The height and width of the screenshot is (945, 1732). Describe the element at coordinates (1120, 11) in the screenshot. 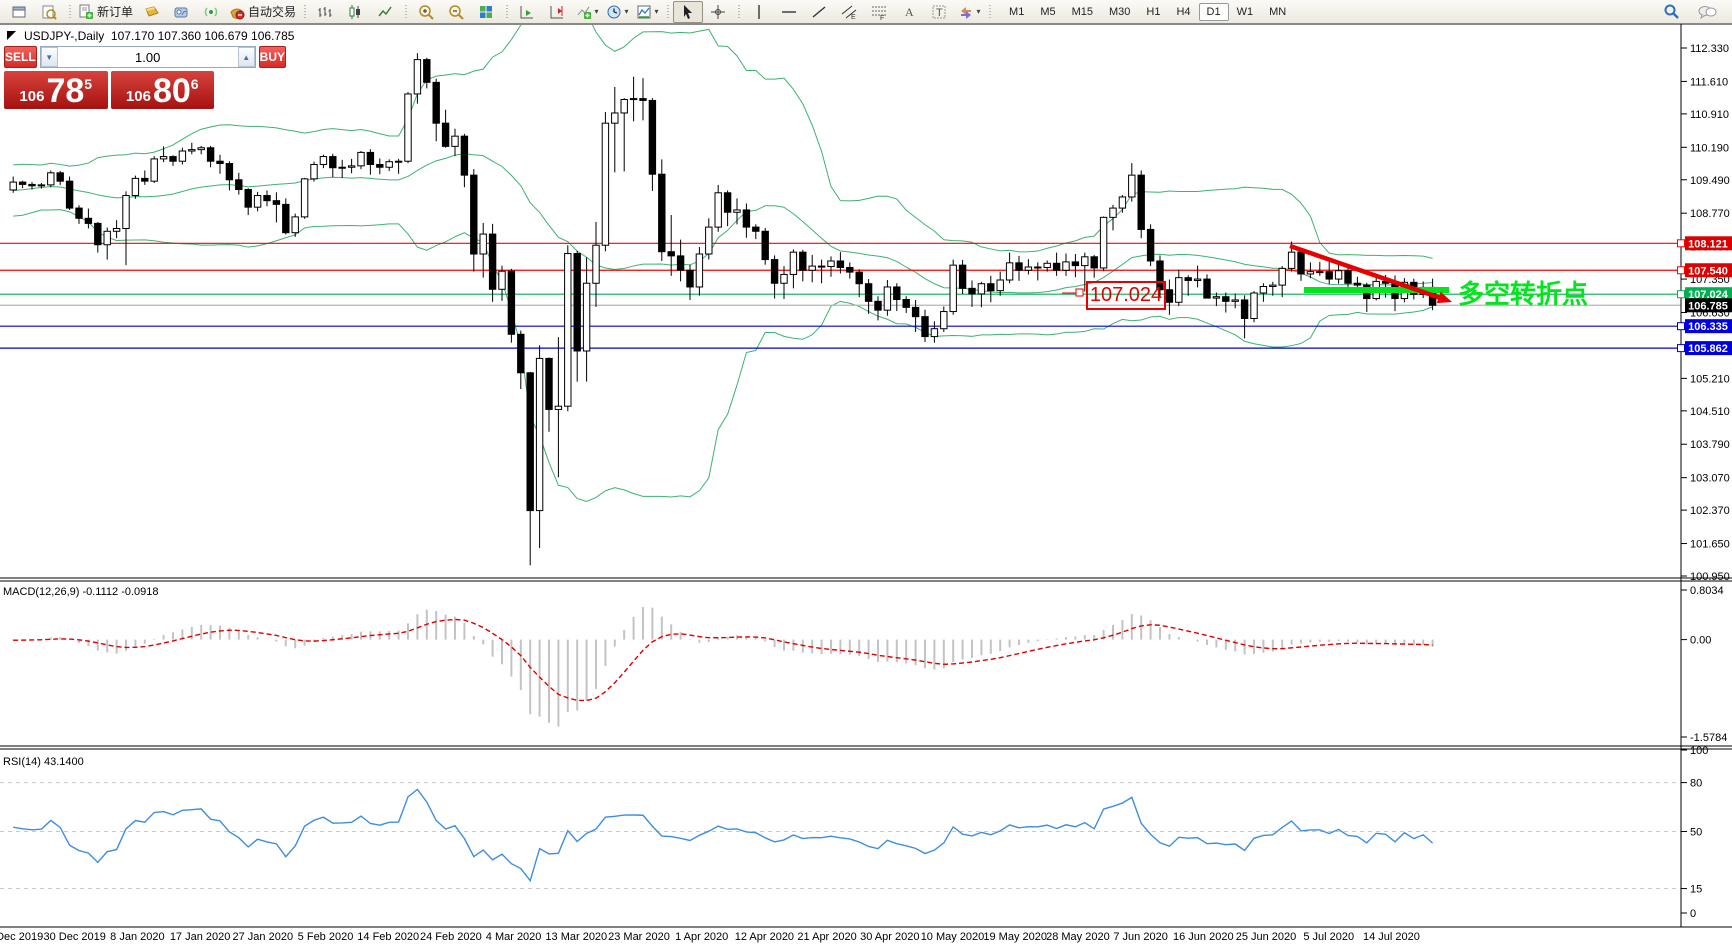

I see `timeframe-button-M30: M30` at that location.